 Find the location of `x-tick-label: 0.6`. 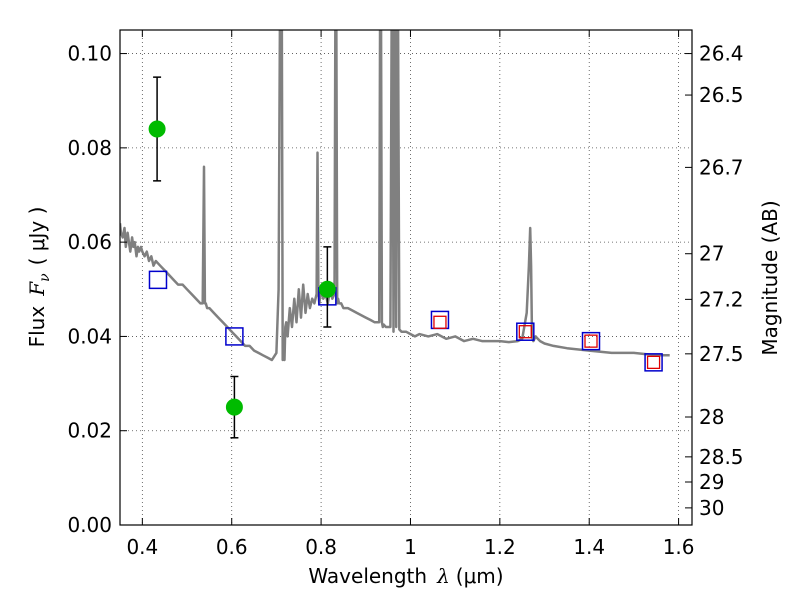

x-tick-label: 0.6 is located at coordinates (232, 547).